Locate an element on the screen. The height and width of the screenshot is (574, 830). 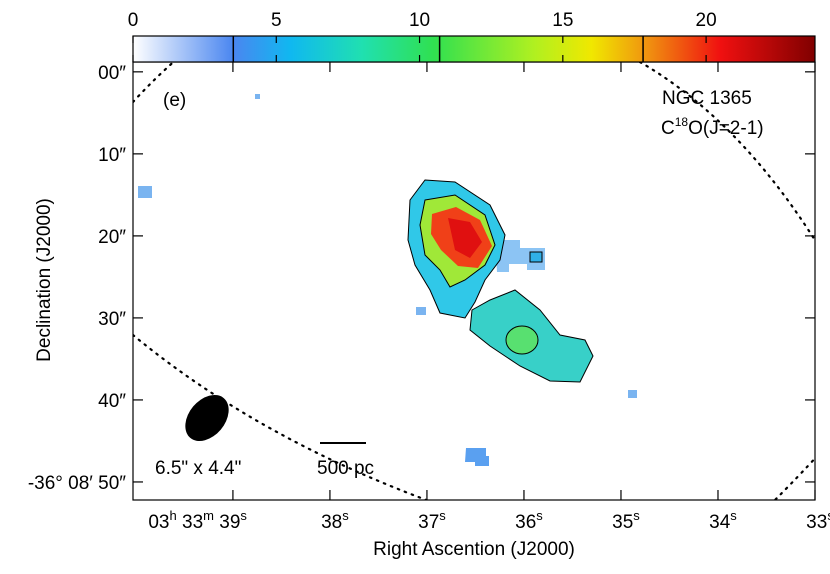
x-tick-label-value: 03 is located at coordinates (158, 522).